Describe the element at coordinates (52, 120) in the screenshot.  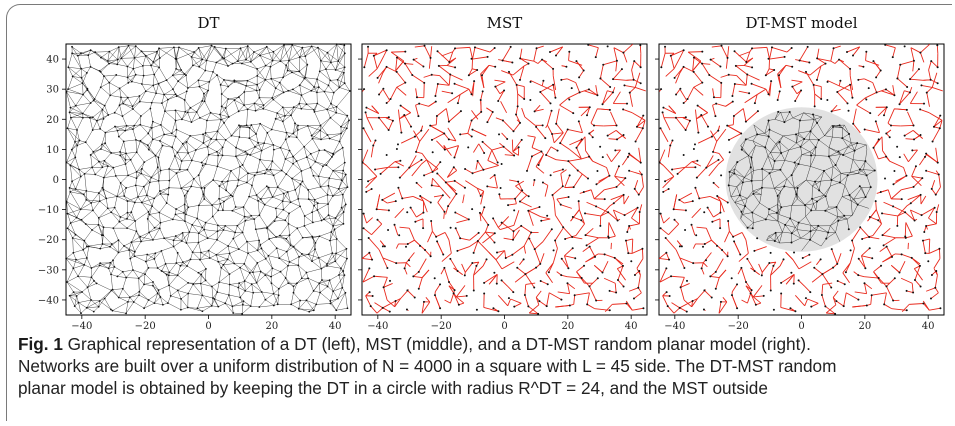
I see `y-tick-label: 20` at that location.